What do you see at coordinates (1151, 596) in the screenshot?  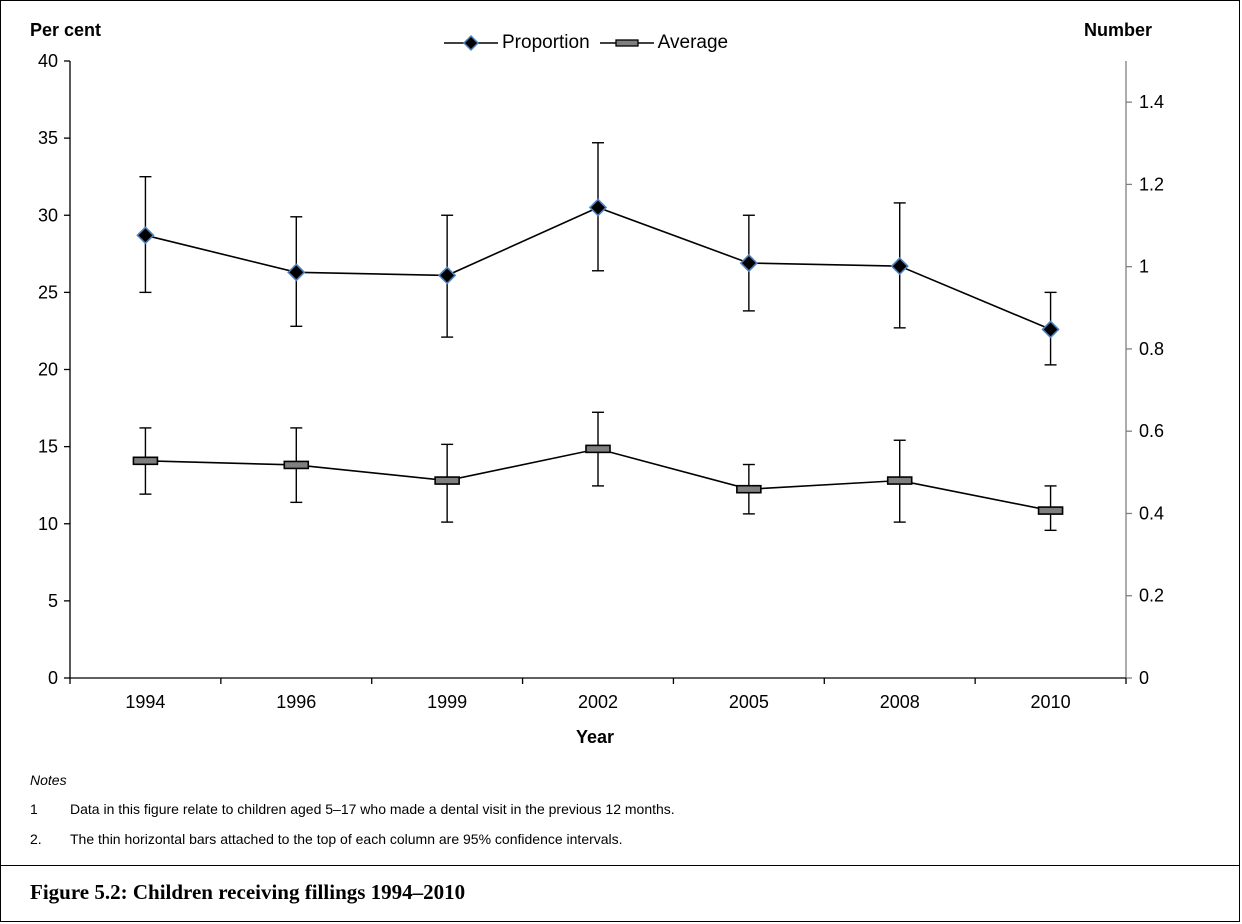 I see `y-axis-right-tick-label: 0.2` at bounding box center [1151, 596].